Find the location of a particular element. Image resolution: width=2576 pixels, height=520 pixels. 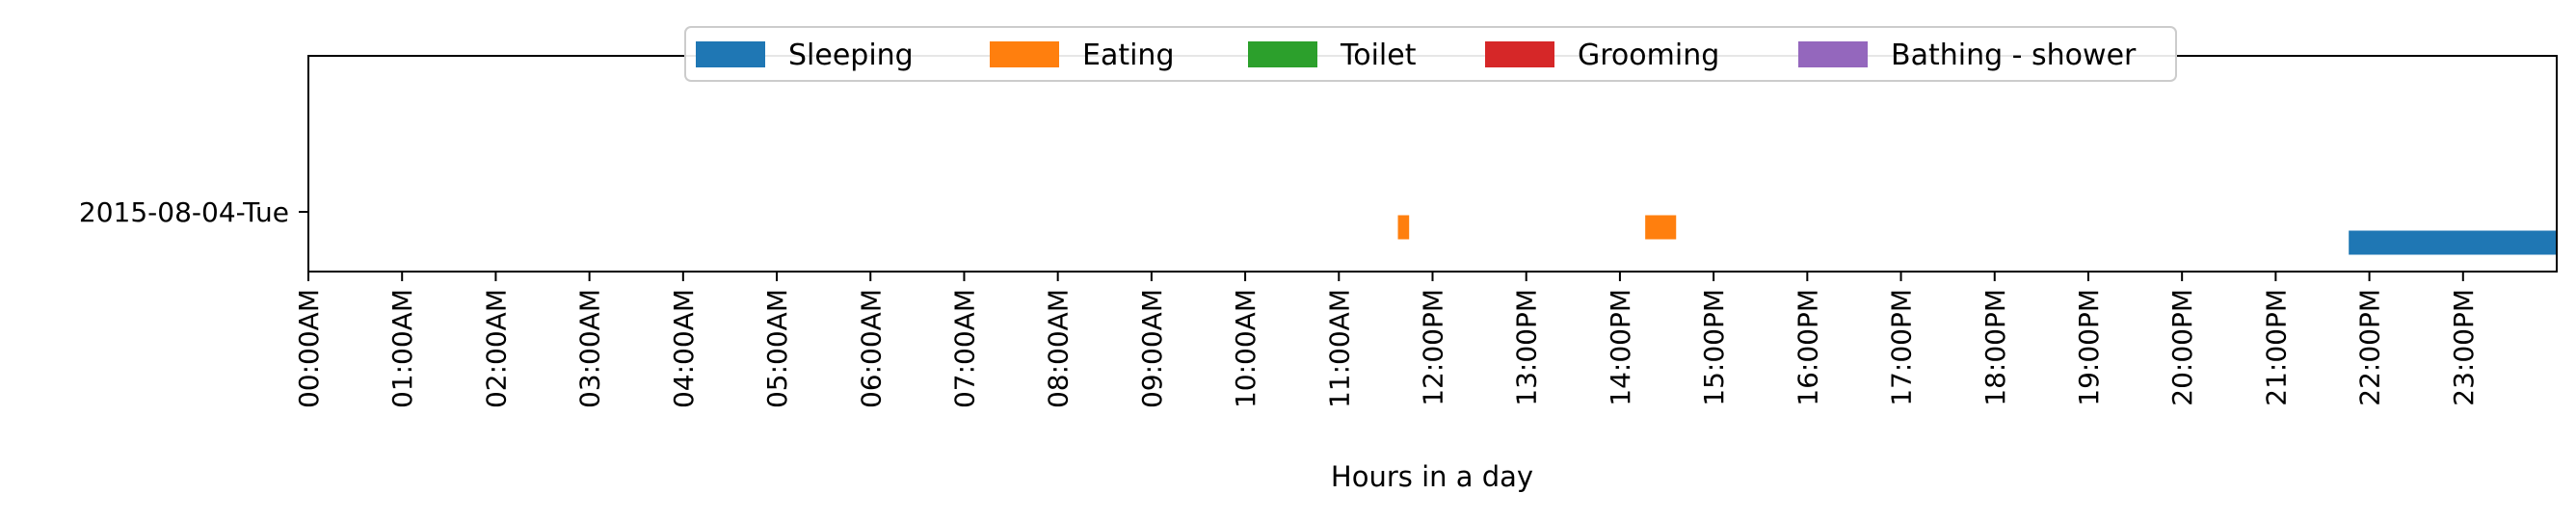

x-tick-label: 07:00AM is located at coordinates (964, 348).